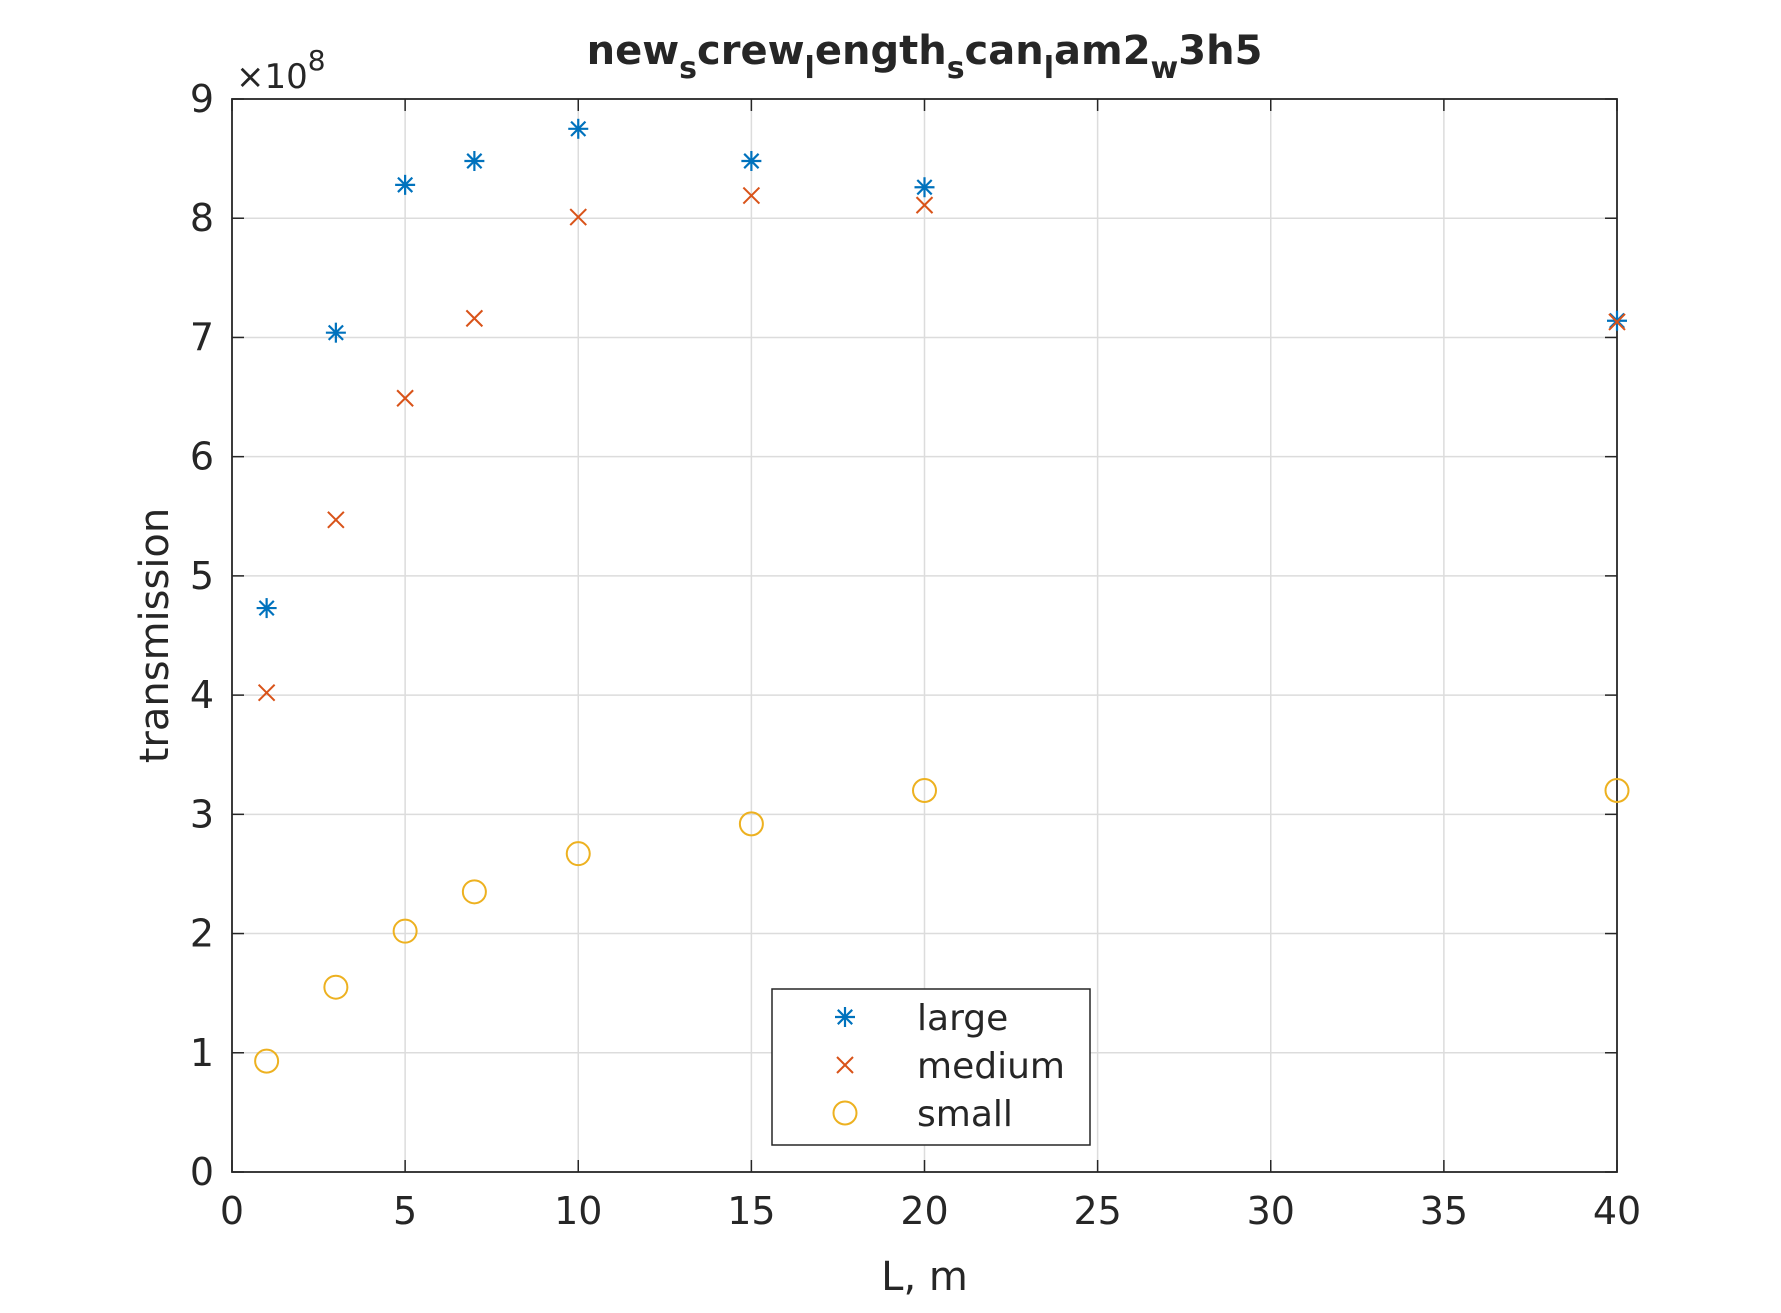 The image size is (1781, 1313). What do you see at coordinates (1444, 1211) in the screenshot?
I see `x-tick-label: 35` at bounding box center [1444, 1211].